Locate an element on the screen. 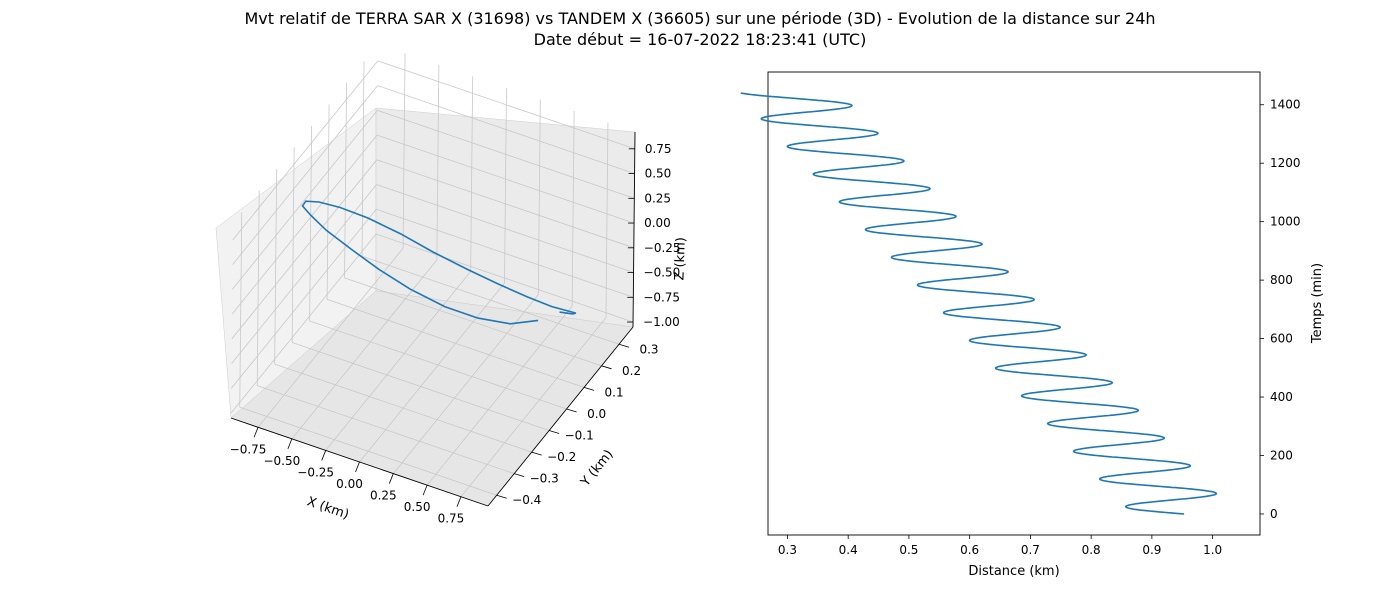  x-tick-label-2d: 0.4 is located at coordinates (848, 550).